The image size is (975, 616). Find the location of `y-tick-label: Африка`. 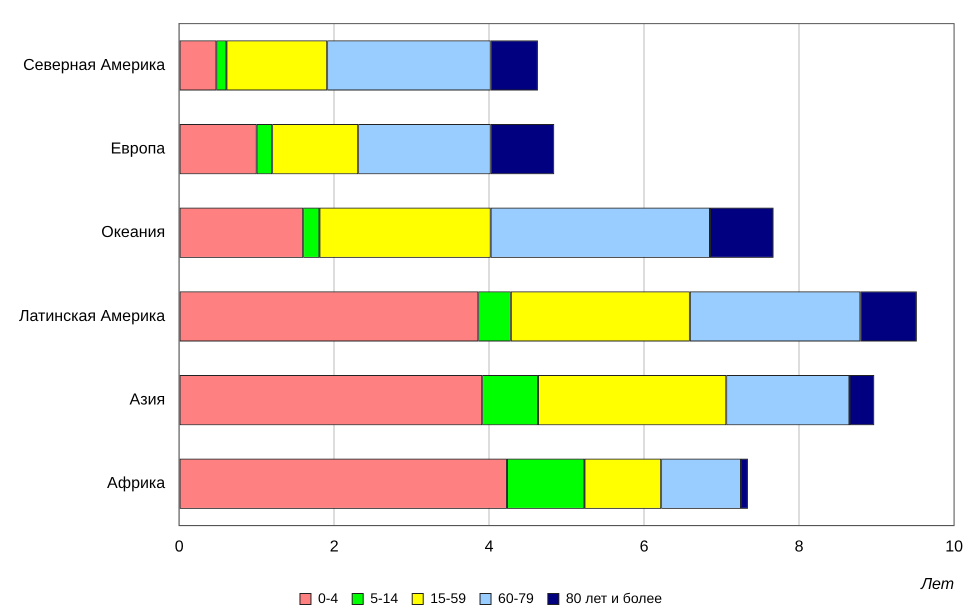

y-tick-label: Африка is located at coordinates (136, 483).